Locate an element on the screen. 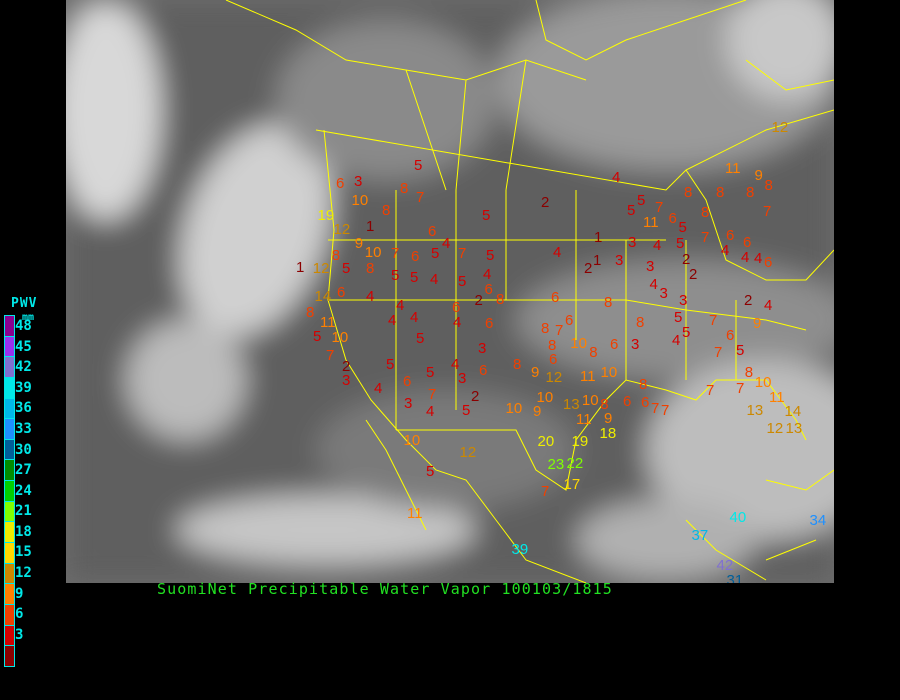  station-pwv-value: 17 is located at coordinates (572, 484).